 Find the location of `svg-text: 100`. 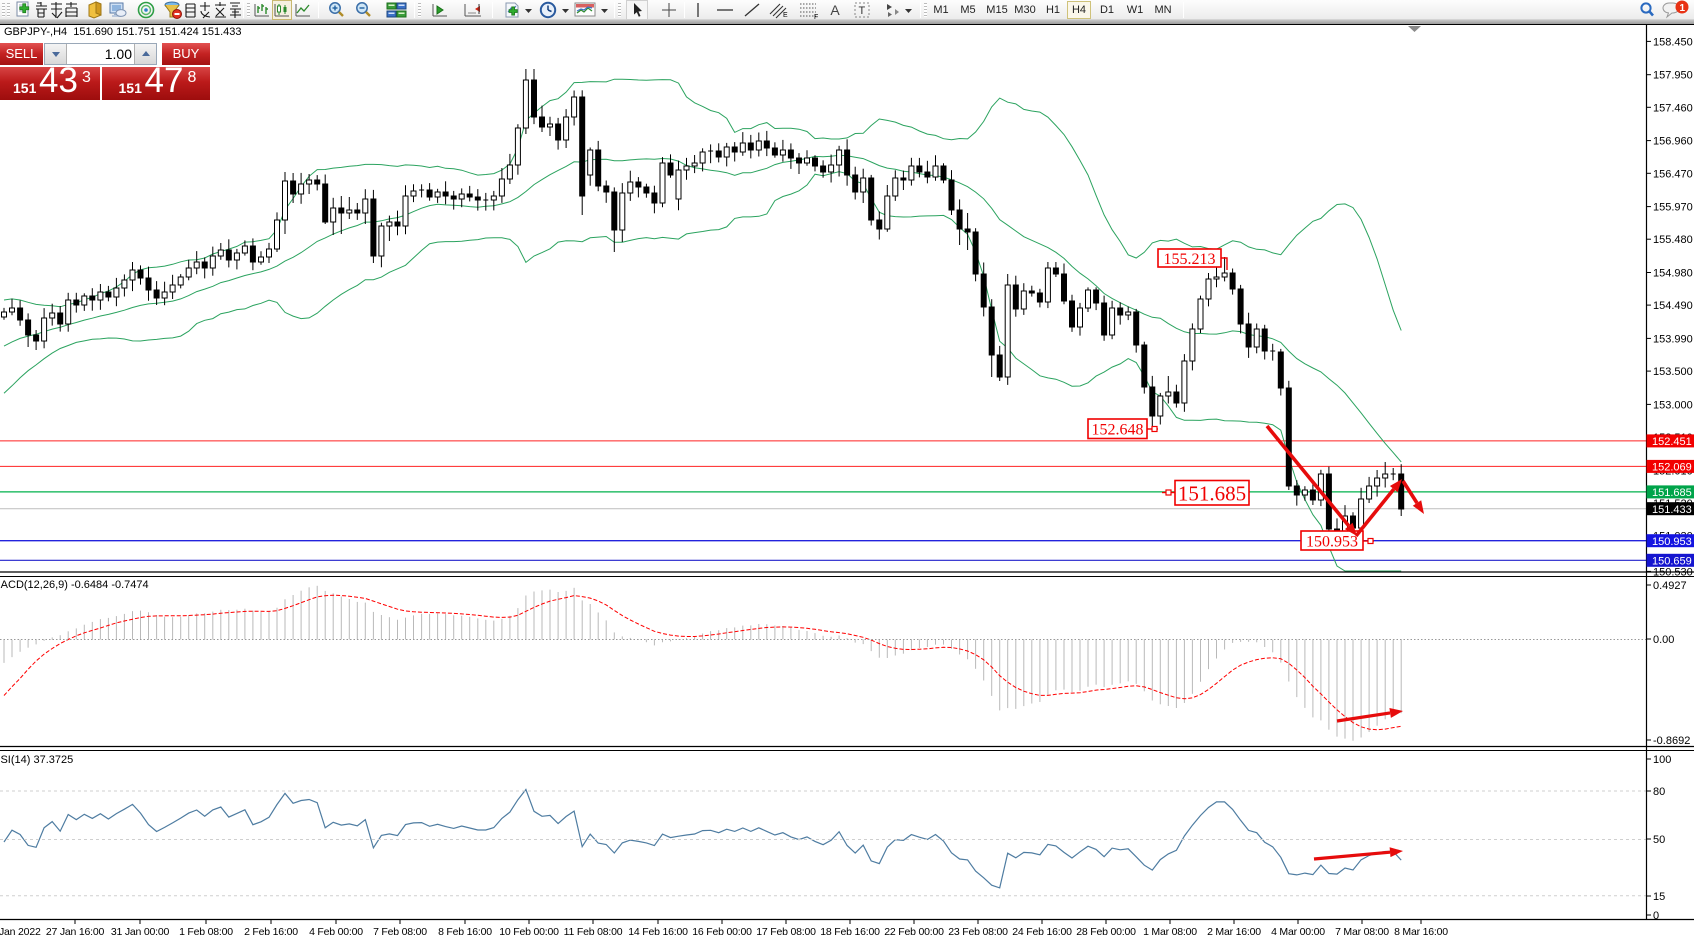

svg-text: 100 is located at coordinates (1662, 760).